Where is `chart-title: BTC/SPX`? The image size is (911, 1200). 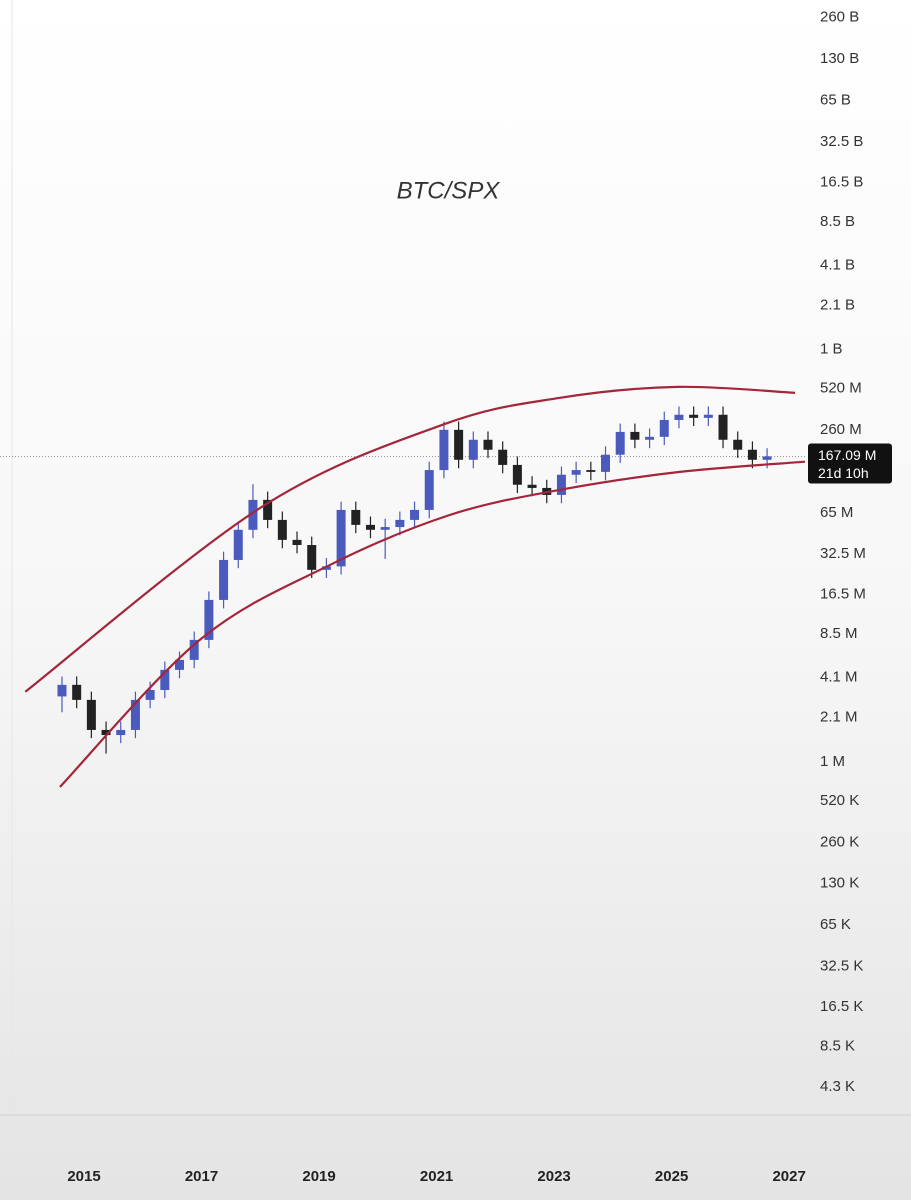
chart-title: BTC/SPX is located at coordinates (449, 190).